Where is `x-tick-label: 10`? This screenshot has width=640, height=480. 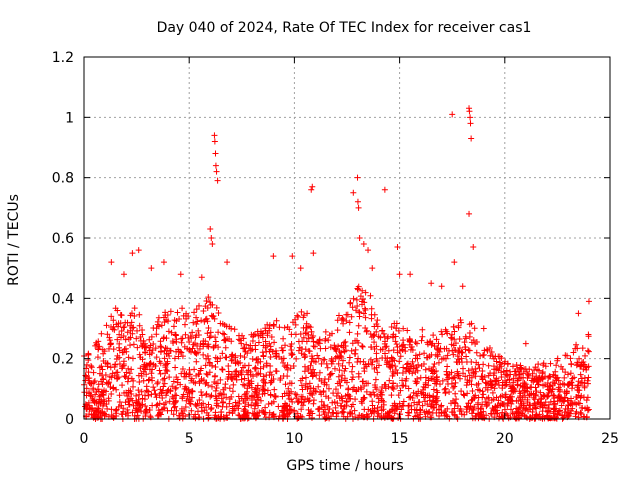
x-tick-label: 10 is located at coordinates (294, 439).